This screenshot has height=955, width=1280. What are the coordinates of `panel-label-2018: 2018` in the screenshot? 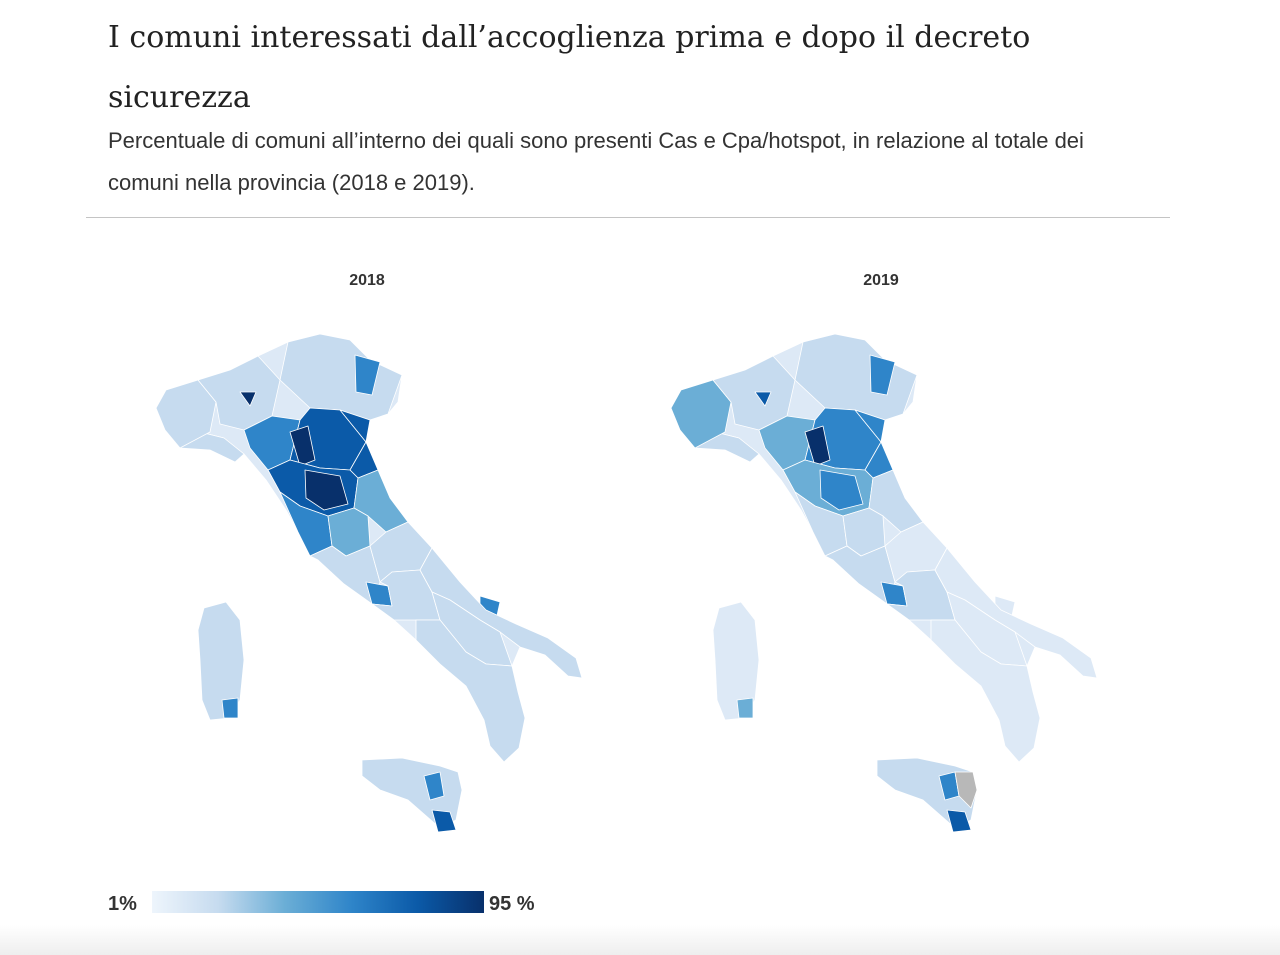 It's located at (367, 280).